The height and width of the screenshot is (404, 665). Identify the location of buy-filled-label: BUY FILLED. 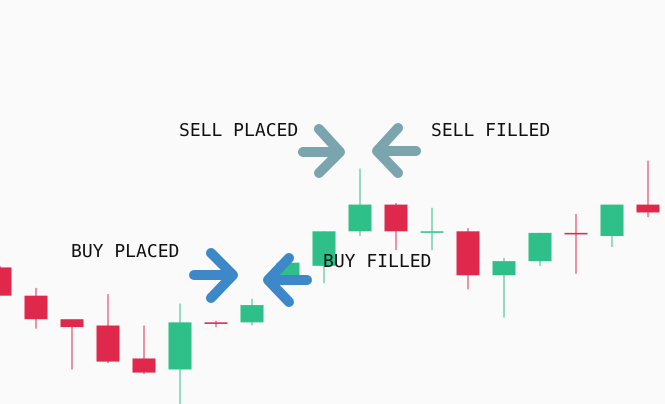
(377, 261).